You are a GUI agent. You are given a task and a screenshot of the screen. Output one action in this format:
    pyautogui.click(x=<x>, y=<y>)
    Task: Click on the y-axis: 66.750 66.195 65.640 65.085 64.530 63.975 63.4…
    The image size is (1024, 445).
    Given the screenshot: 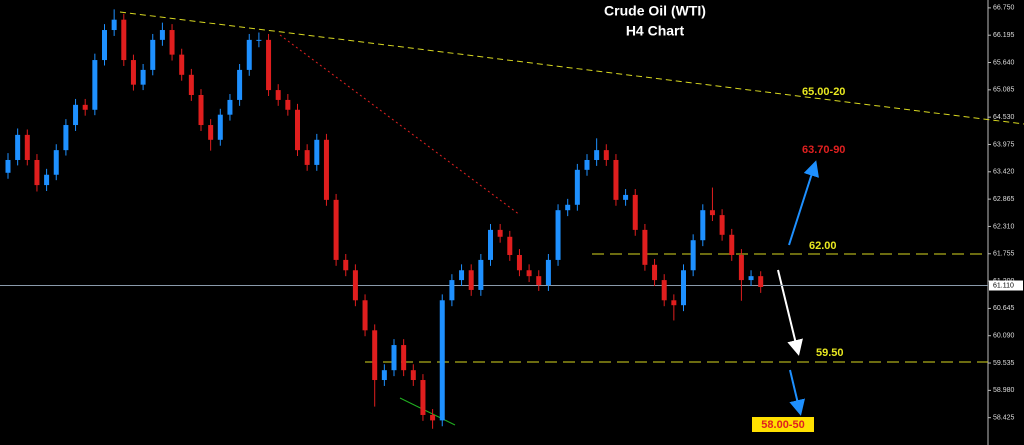 What is the action you would take?
    pyautogui.click(x=1005, y=213)
    